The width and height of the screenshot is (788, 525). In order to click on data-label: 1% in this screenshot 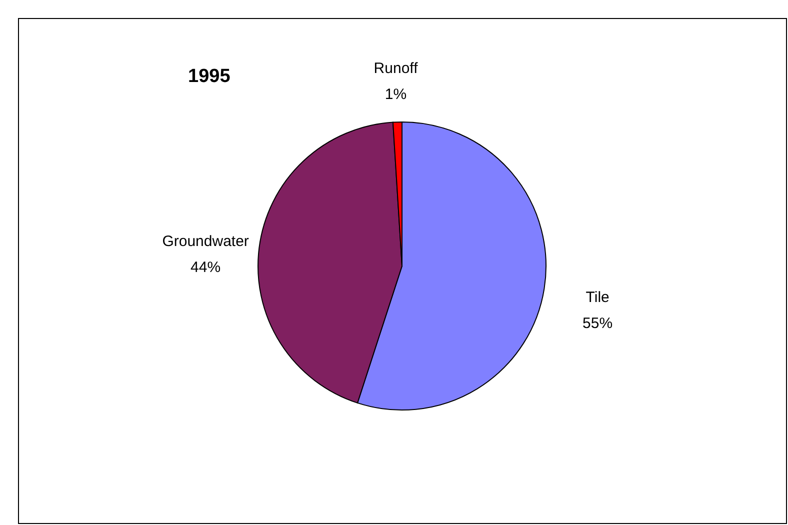, I will do `click(395, 95)`.